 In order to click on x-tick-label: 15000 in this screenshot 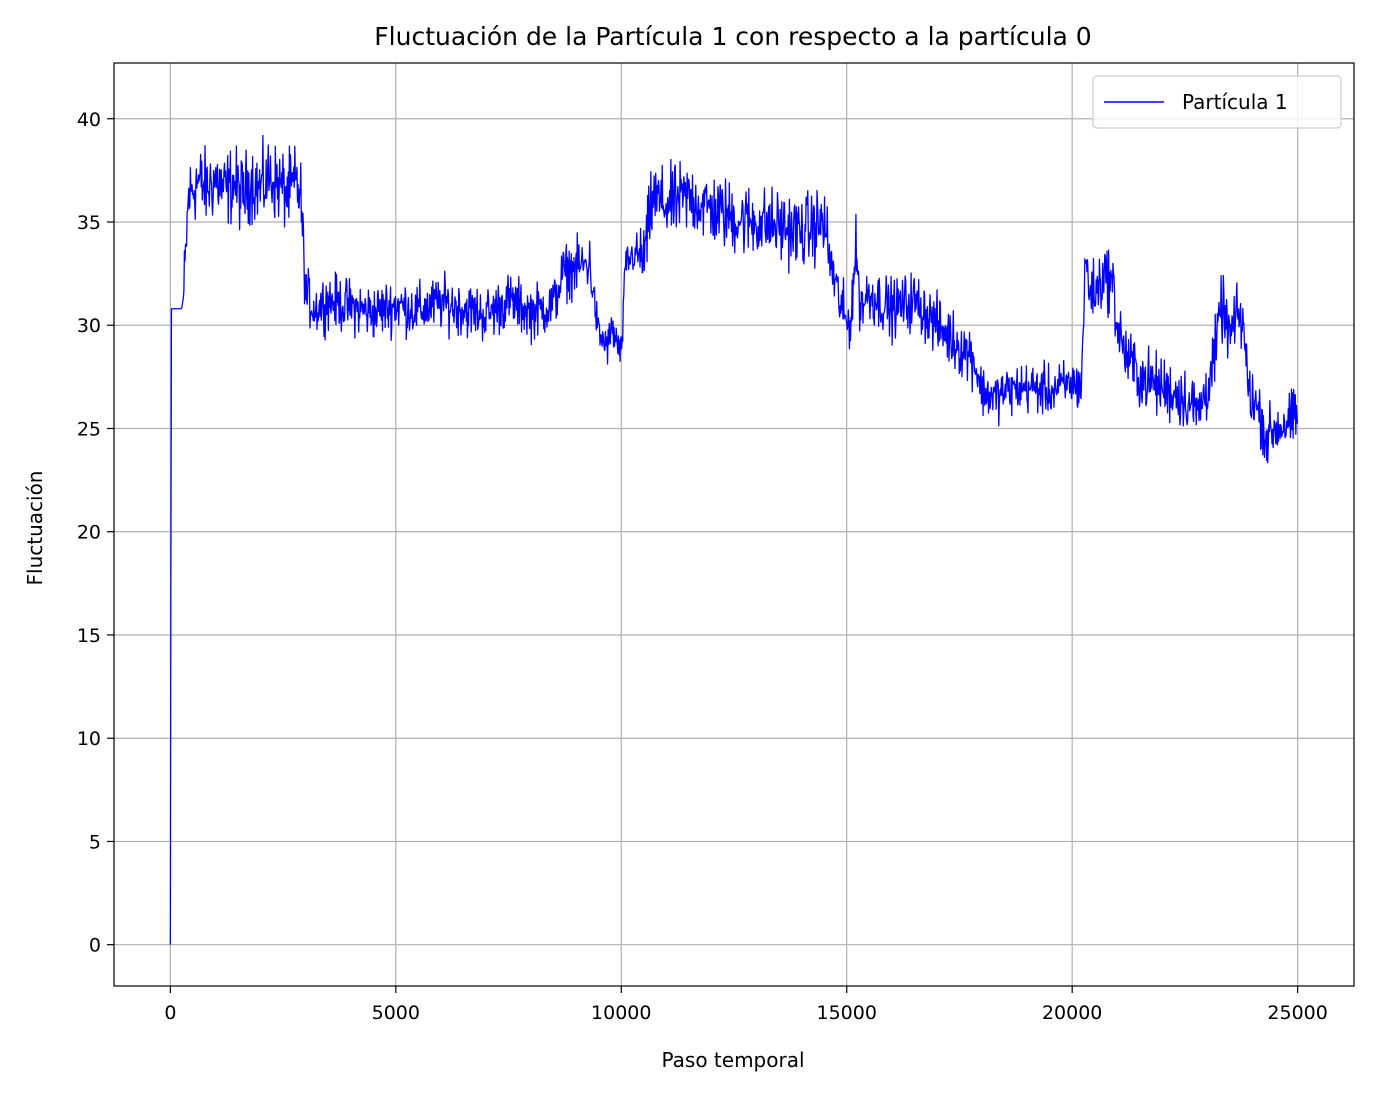, I will do `click(847, 1013)`.